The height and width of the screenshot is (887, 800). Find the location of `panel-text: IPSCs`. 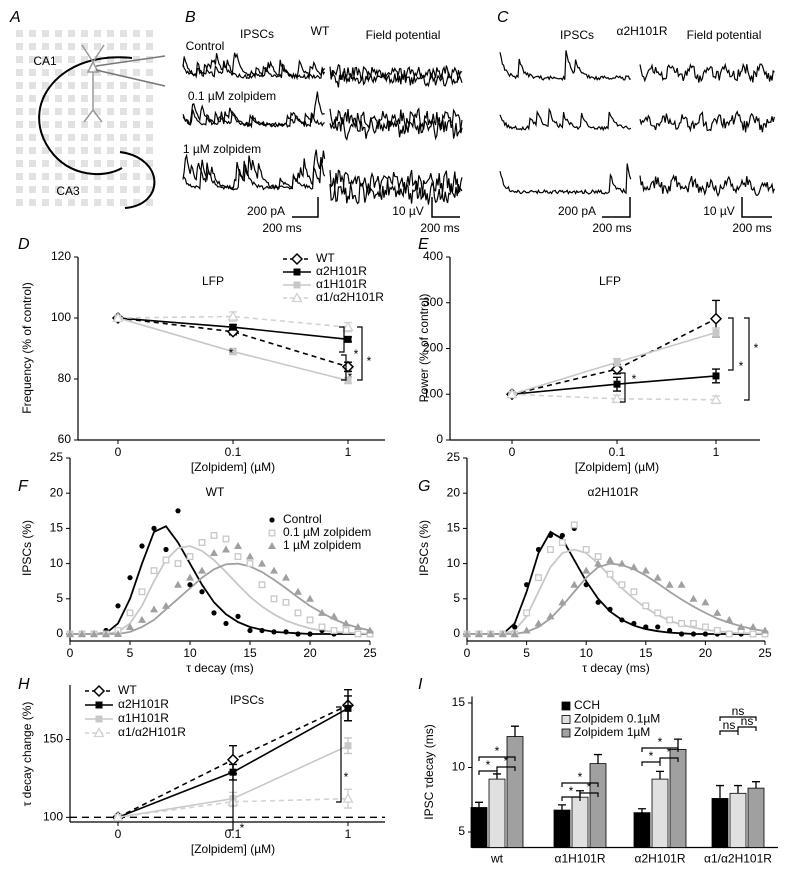

panel-text: IPSCs is located at coordinates (257, 34).